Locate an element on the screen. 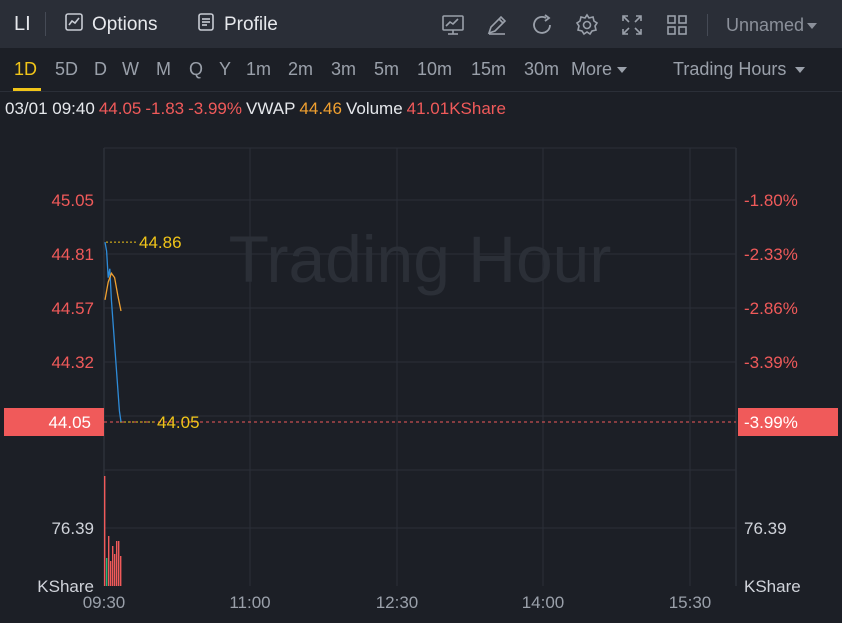 The height and width of the screenshot is (623, 842). fullscreen-icon is located at coordinates (632, 25).